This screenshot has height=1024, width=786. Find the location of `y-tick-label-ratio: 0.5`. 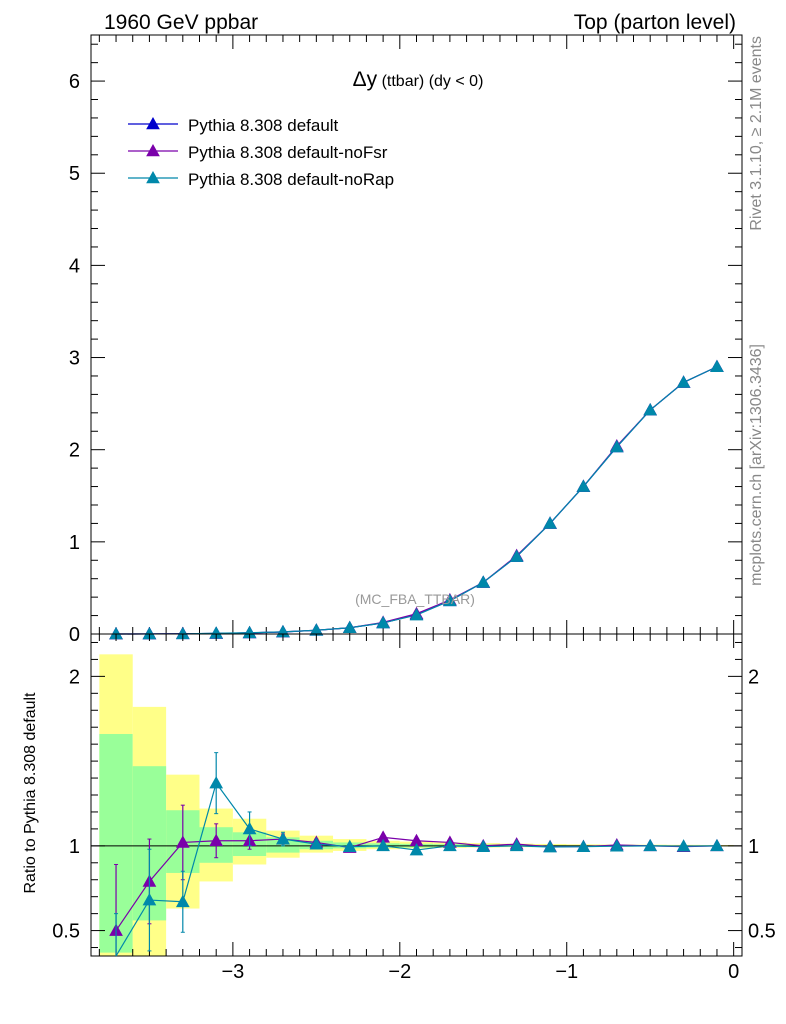

y-tick-label-ratio: 0.5 is located at coordinates (66, 932).